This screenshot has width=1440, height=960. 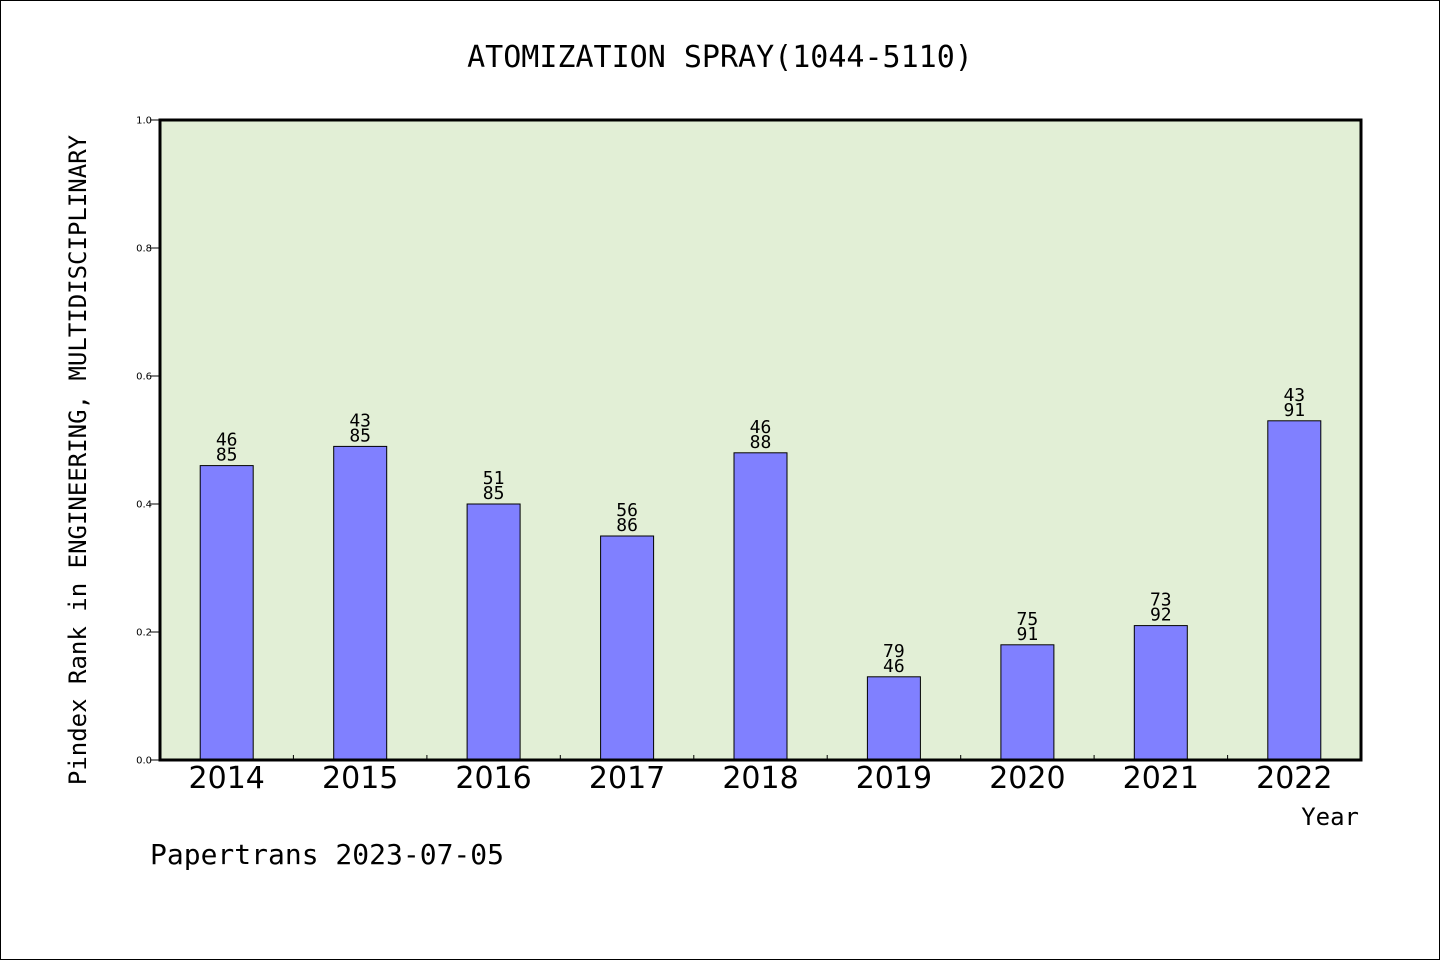 I want to click on bar-2022, so click(x=1294, y=590).